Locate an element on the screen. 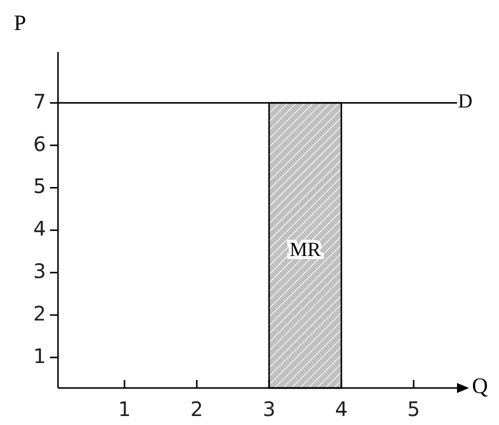 This screenshot has height=425, width=499. series-label: D is located at coordinates (465, 101).